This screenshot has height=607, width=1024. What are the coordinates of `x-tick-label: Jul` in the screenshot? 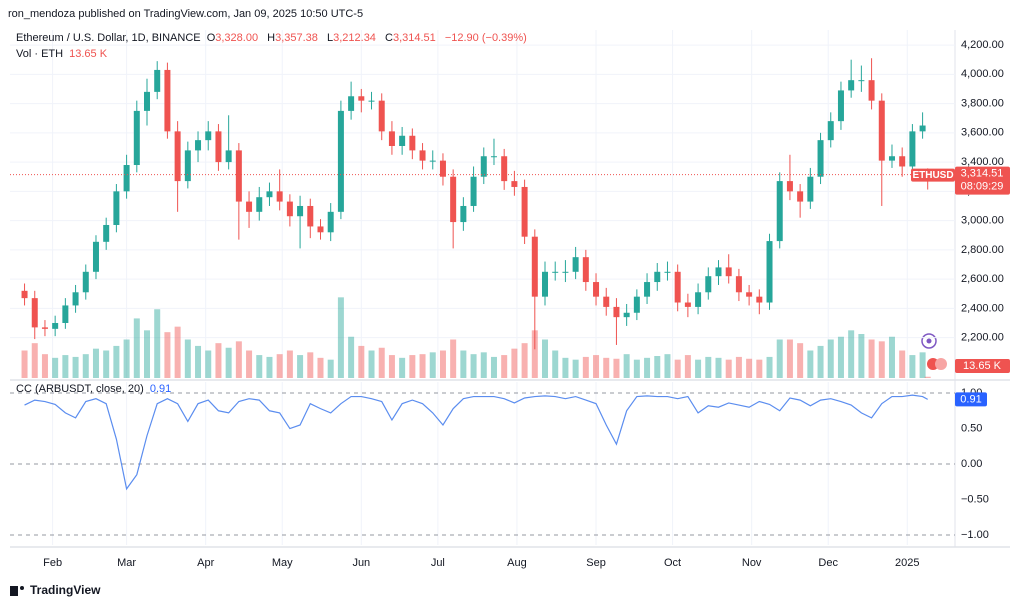 It's located at (438, 563).